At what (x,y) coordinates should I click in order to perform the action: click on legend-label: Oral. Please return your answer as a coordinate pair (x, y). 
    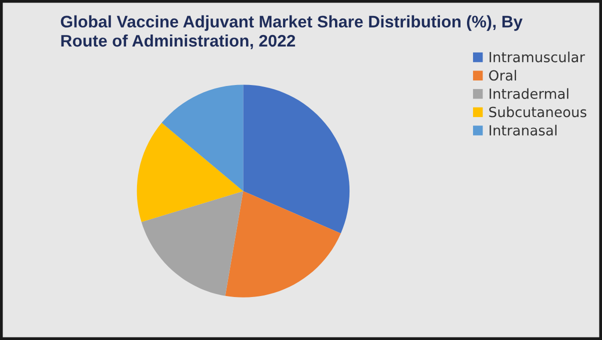
    Looking at the image, I should click on (502, 75).